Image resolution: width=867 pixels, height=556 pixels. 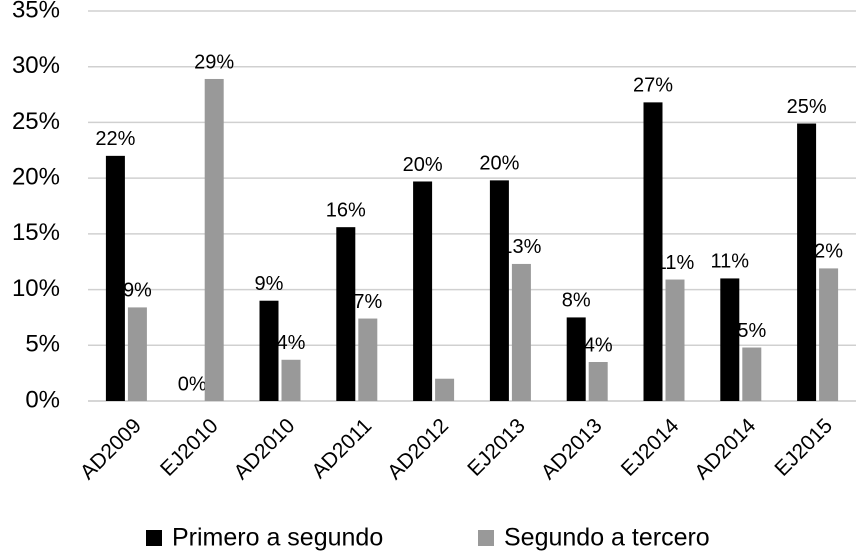 I want to click on value-label: 22%, so click(x=115, y=139).